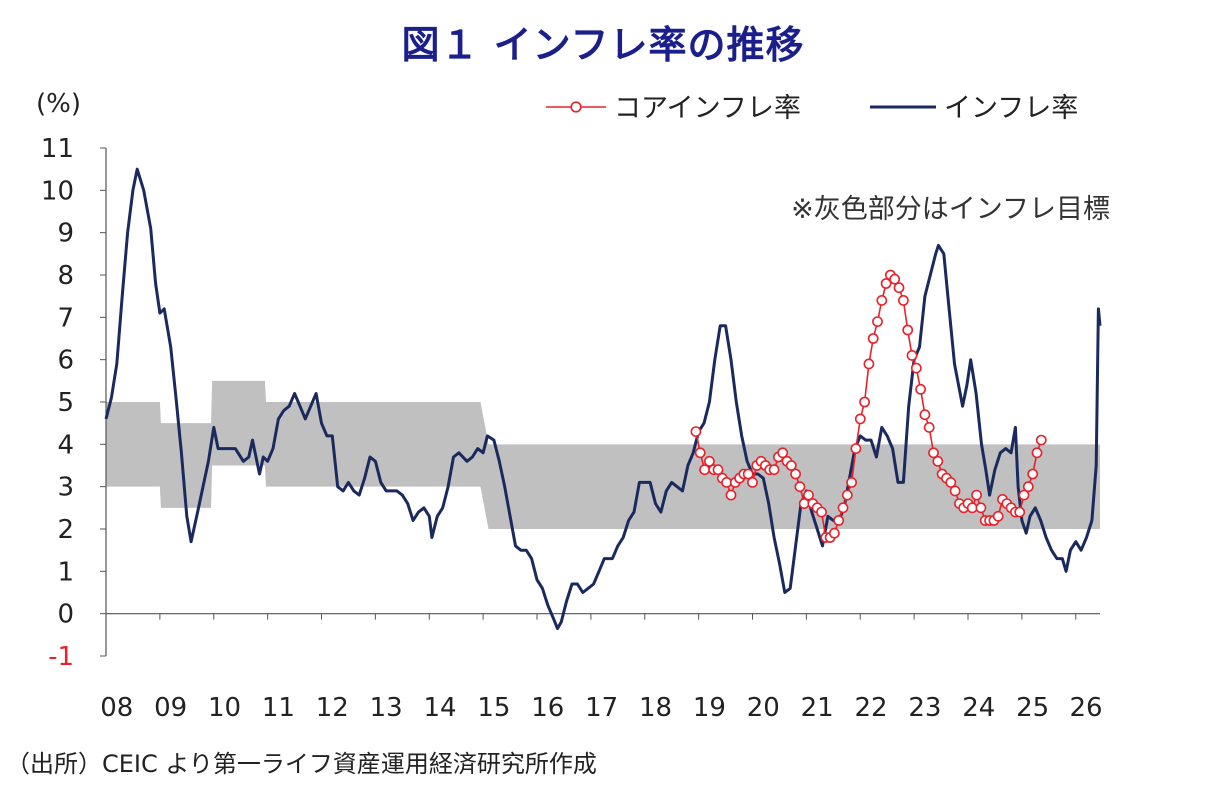 The width and height of the screenshot is (1206, 791). Describe the element at coordinates (58, 104) in the screenshot. I see `y-axis-unit: (%)` at that location.